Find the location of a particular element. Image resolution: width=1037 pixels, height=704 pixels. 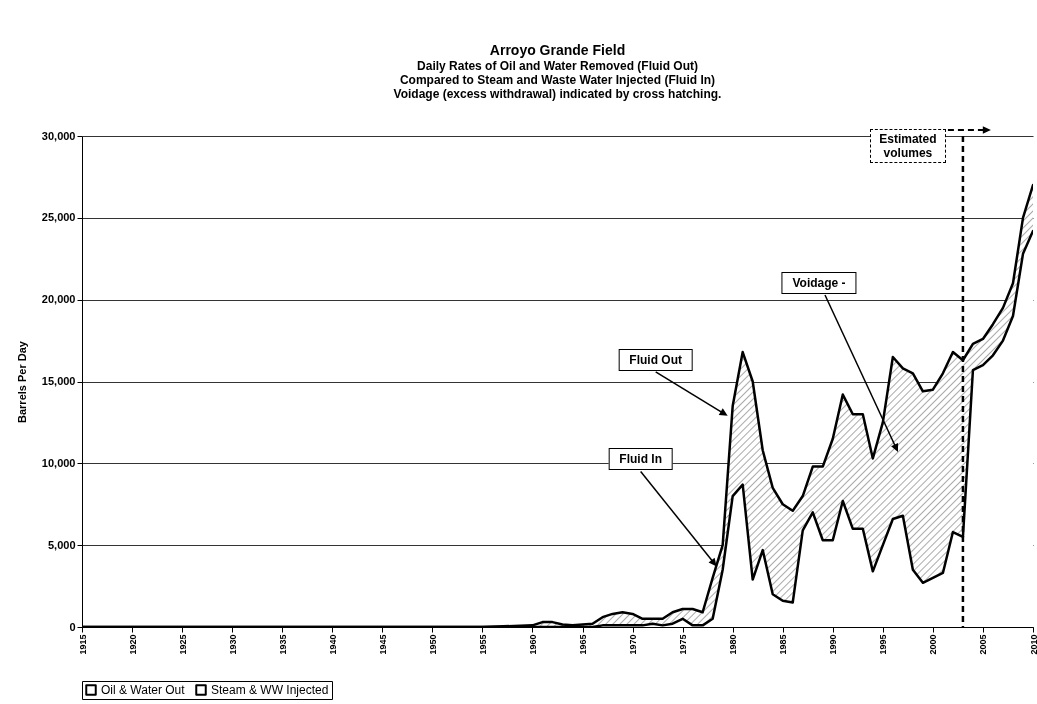

legend-label: Oil & Water Out is located at coordinates (143, 690).